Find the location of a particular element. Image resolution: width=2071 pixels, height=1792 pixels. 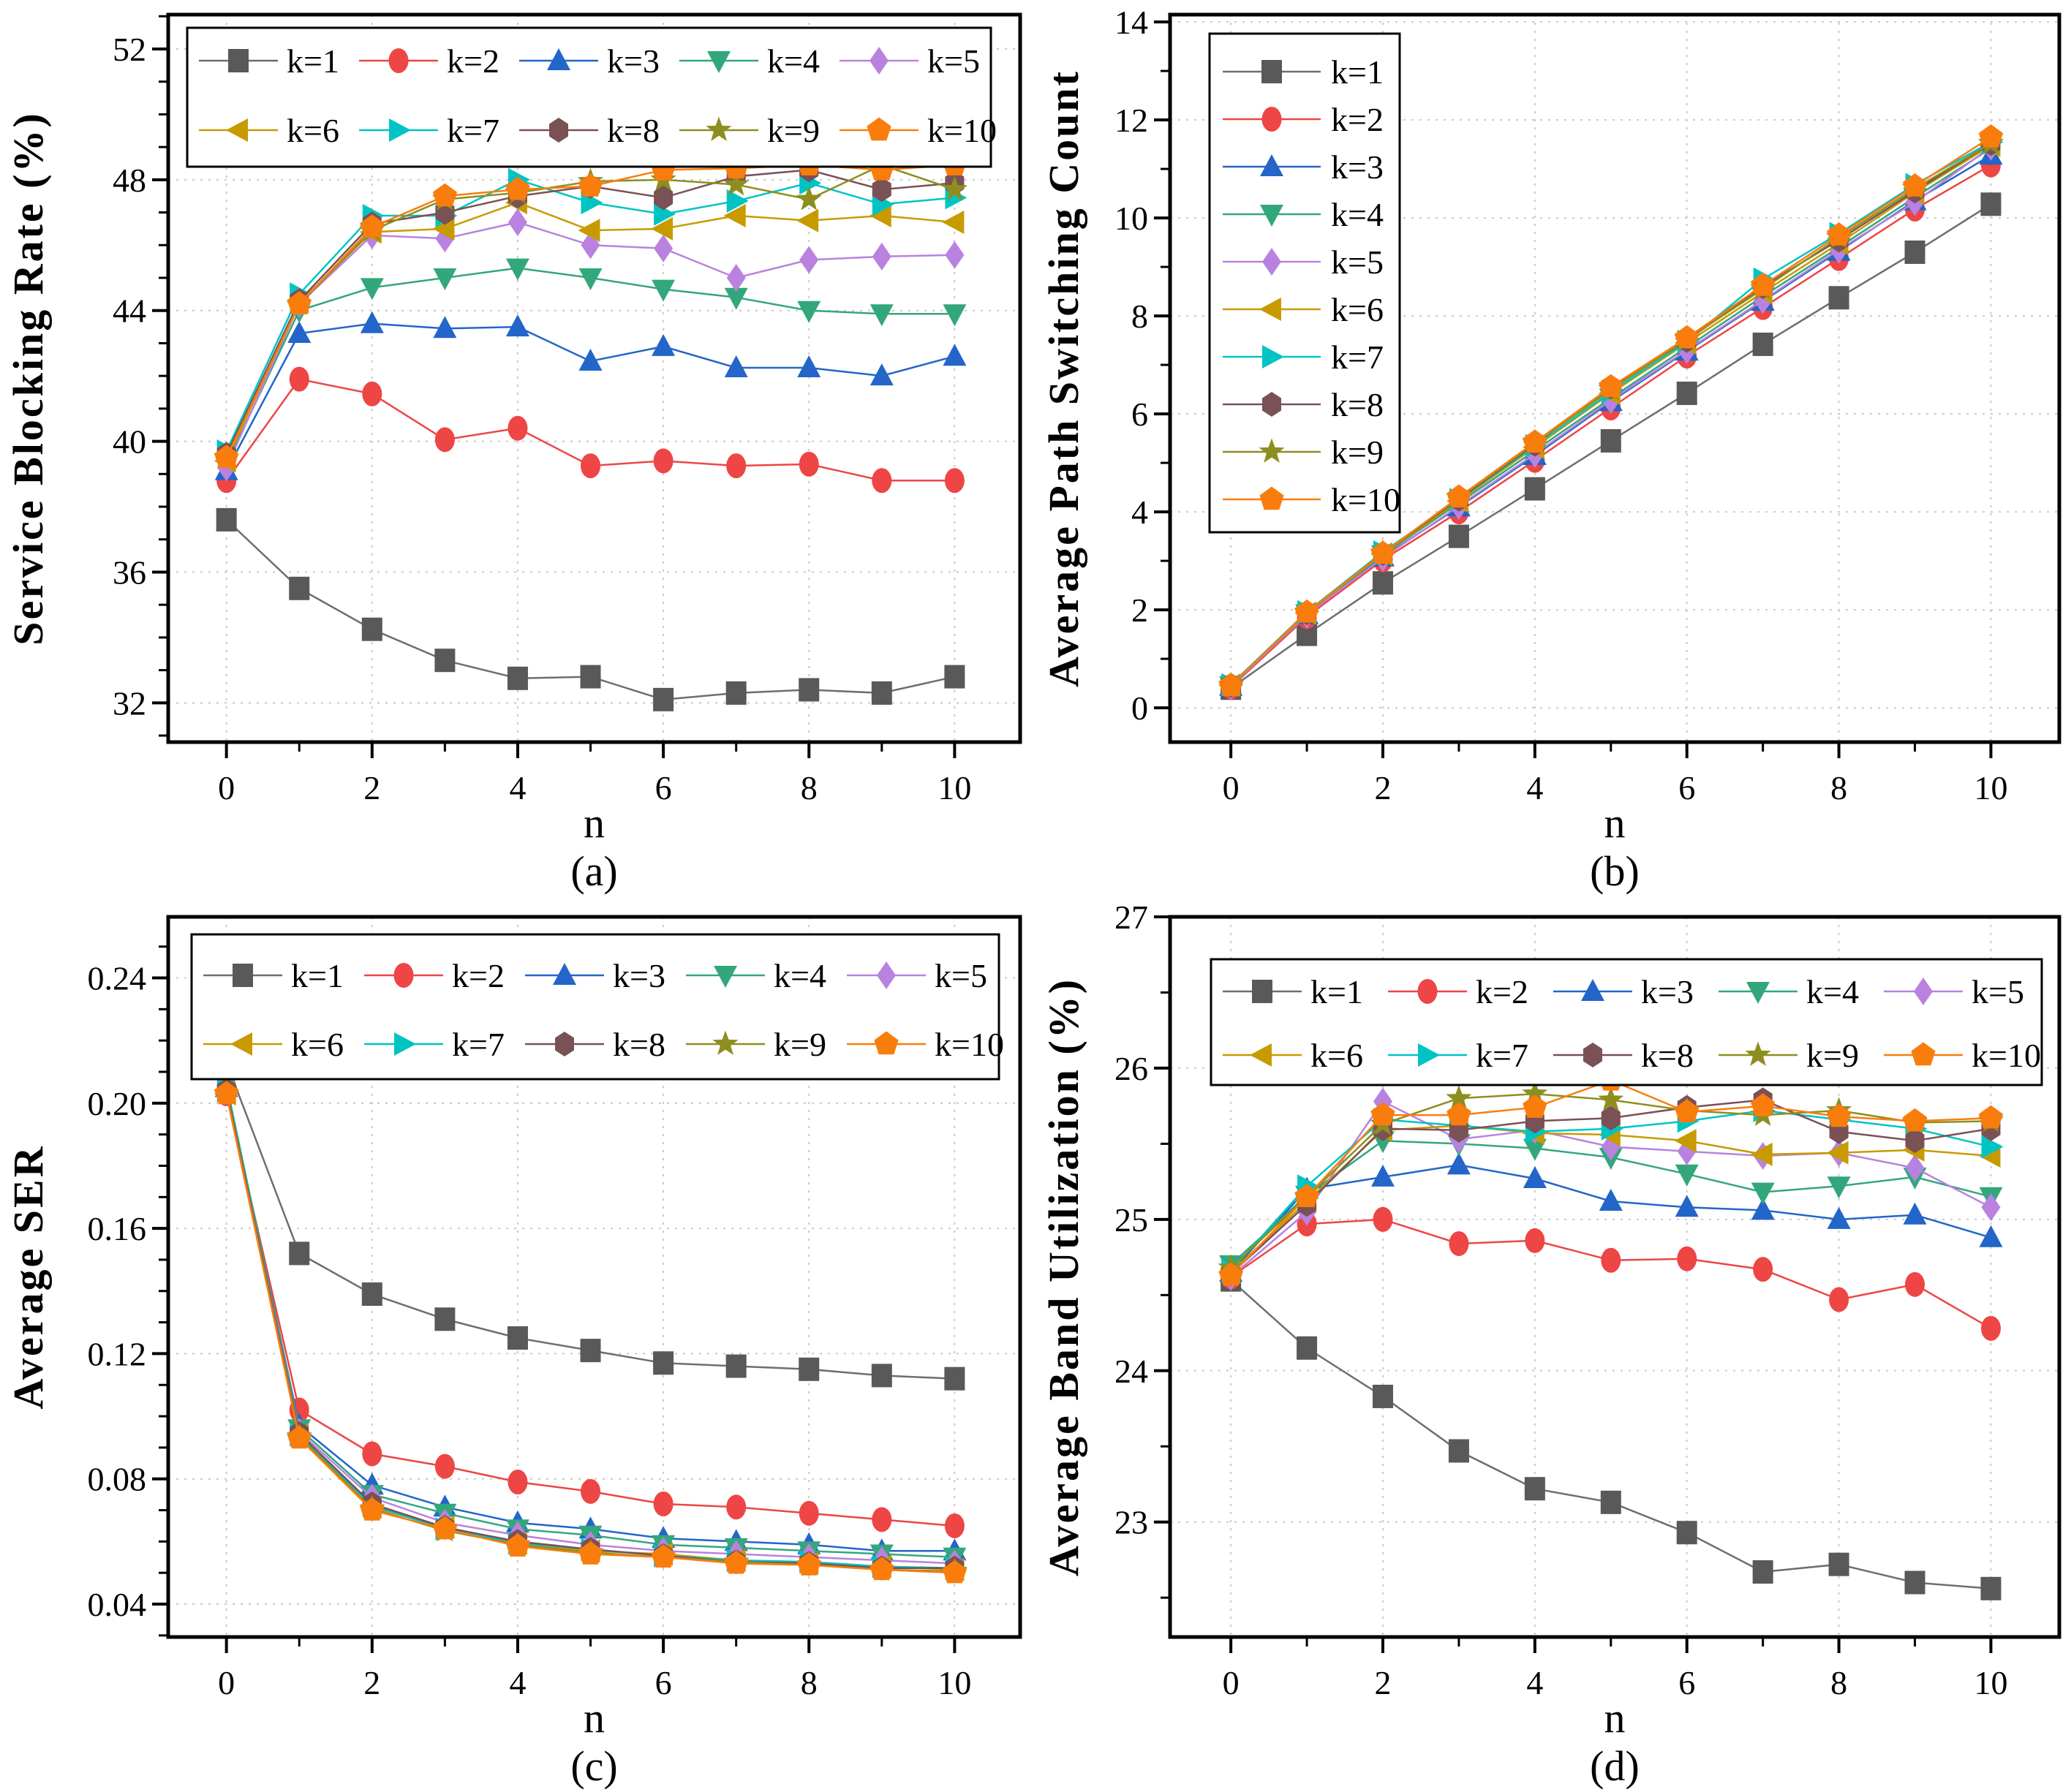

legend-label: k=3 is located at coordinates (1667, 992).